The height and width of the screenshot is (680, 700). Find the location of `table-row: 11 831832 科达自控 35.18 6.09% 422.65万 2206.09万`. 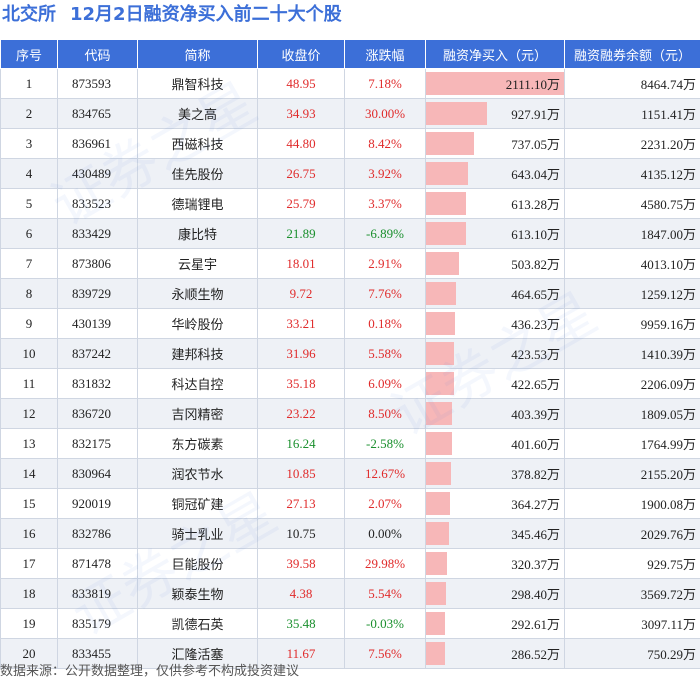

table-row: 11 831832 科达自控 35.18 6.09% 422.65万 2206.09万 is located at coordinates (350, 383).